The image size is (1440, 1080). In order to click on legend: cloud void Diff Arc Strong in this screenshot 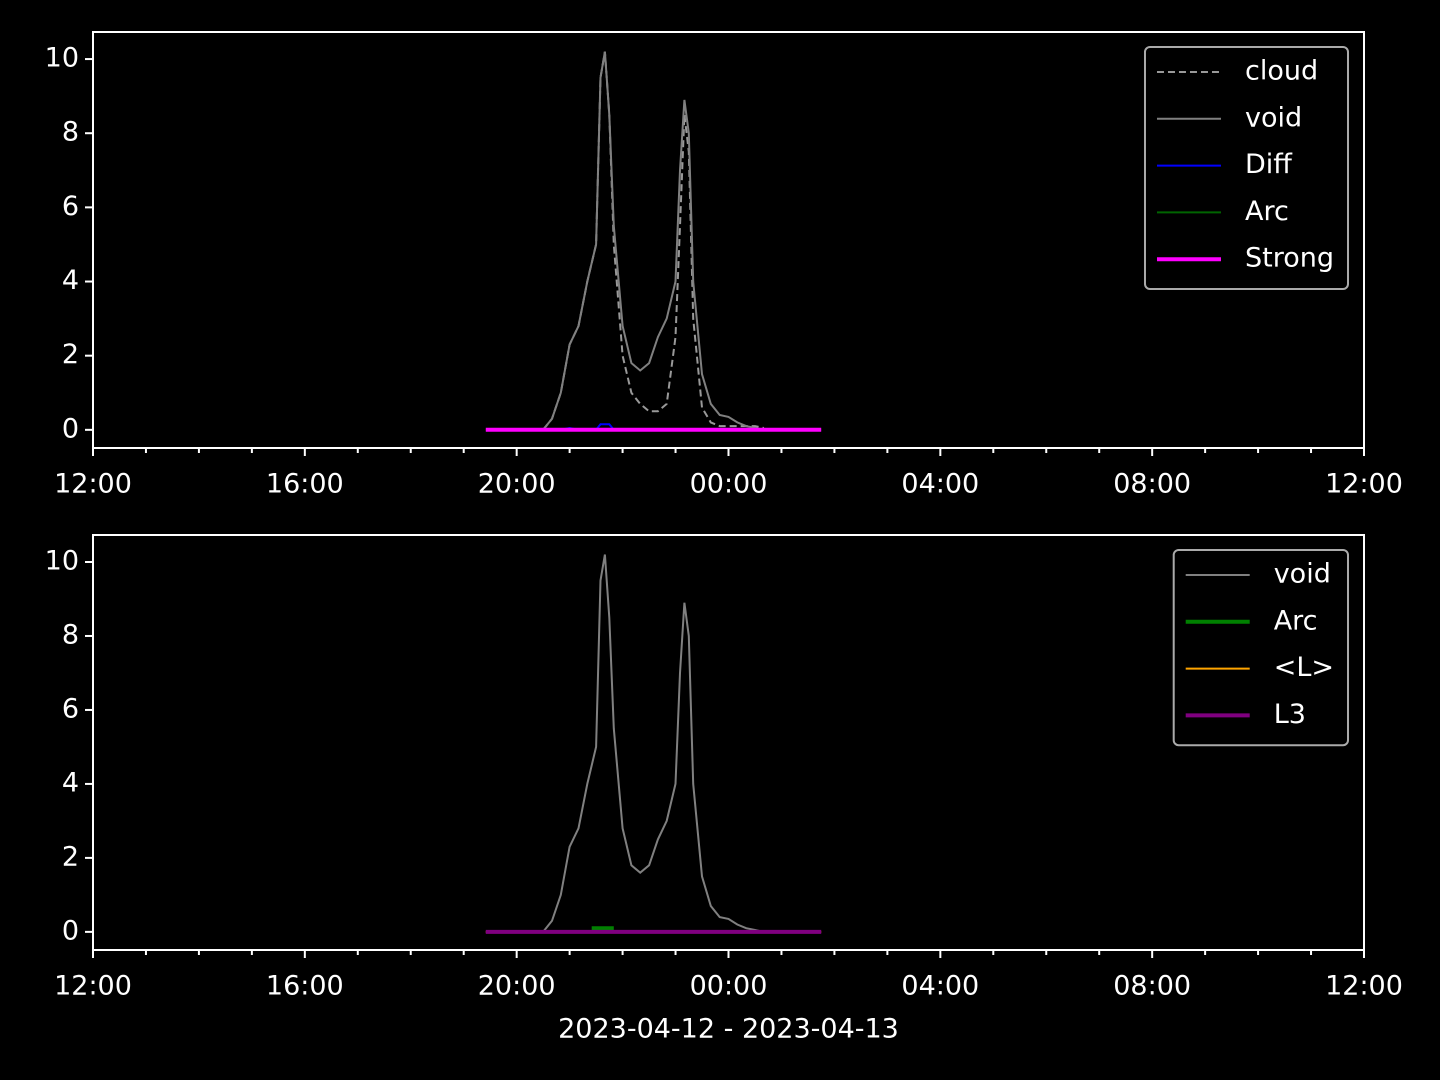, I will do `click(1246, 168)`.